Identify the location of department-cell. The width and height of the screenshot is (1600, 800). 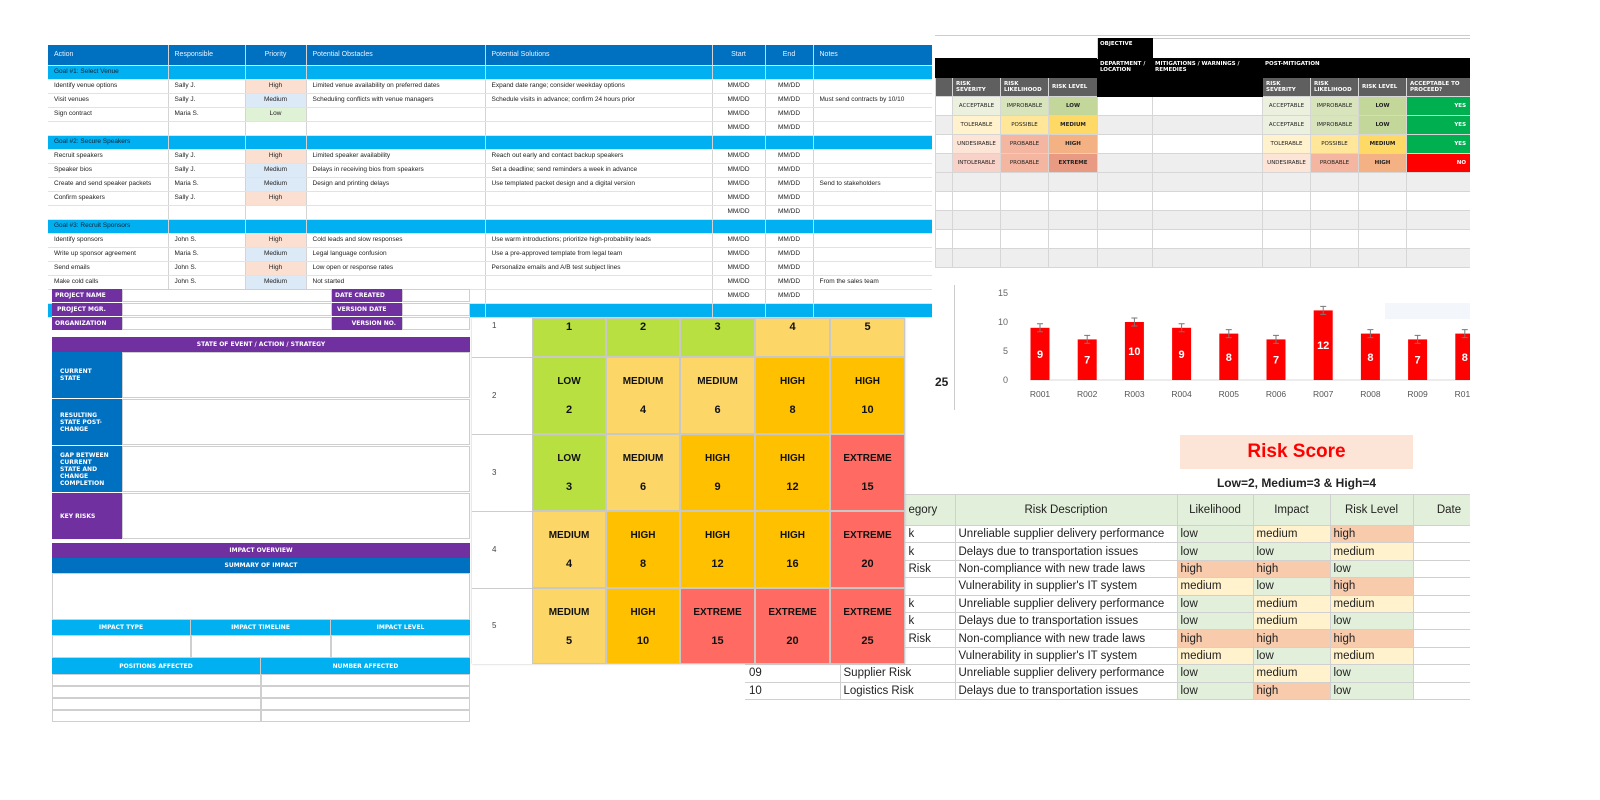
(1125, 144).